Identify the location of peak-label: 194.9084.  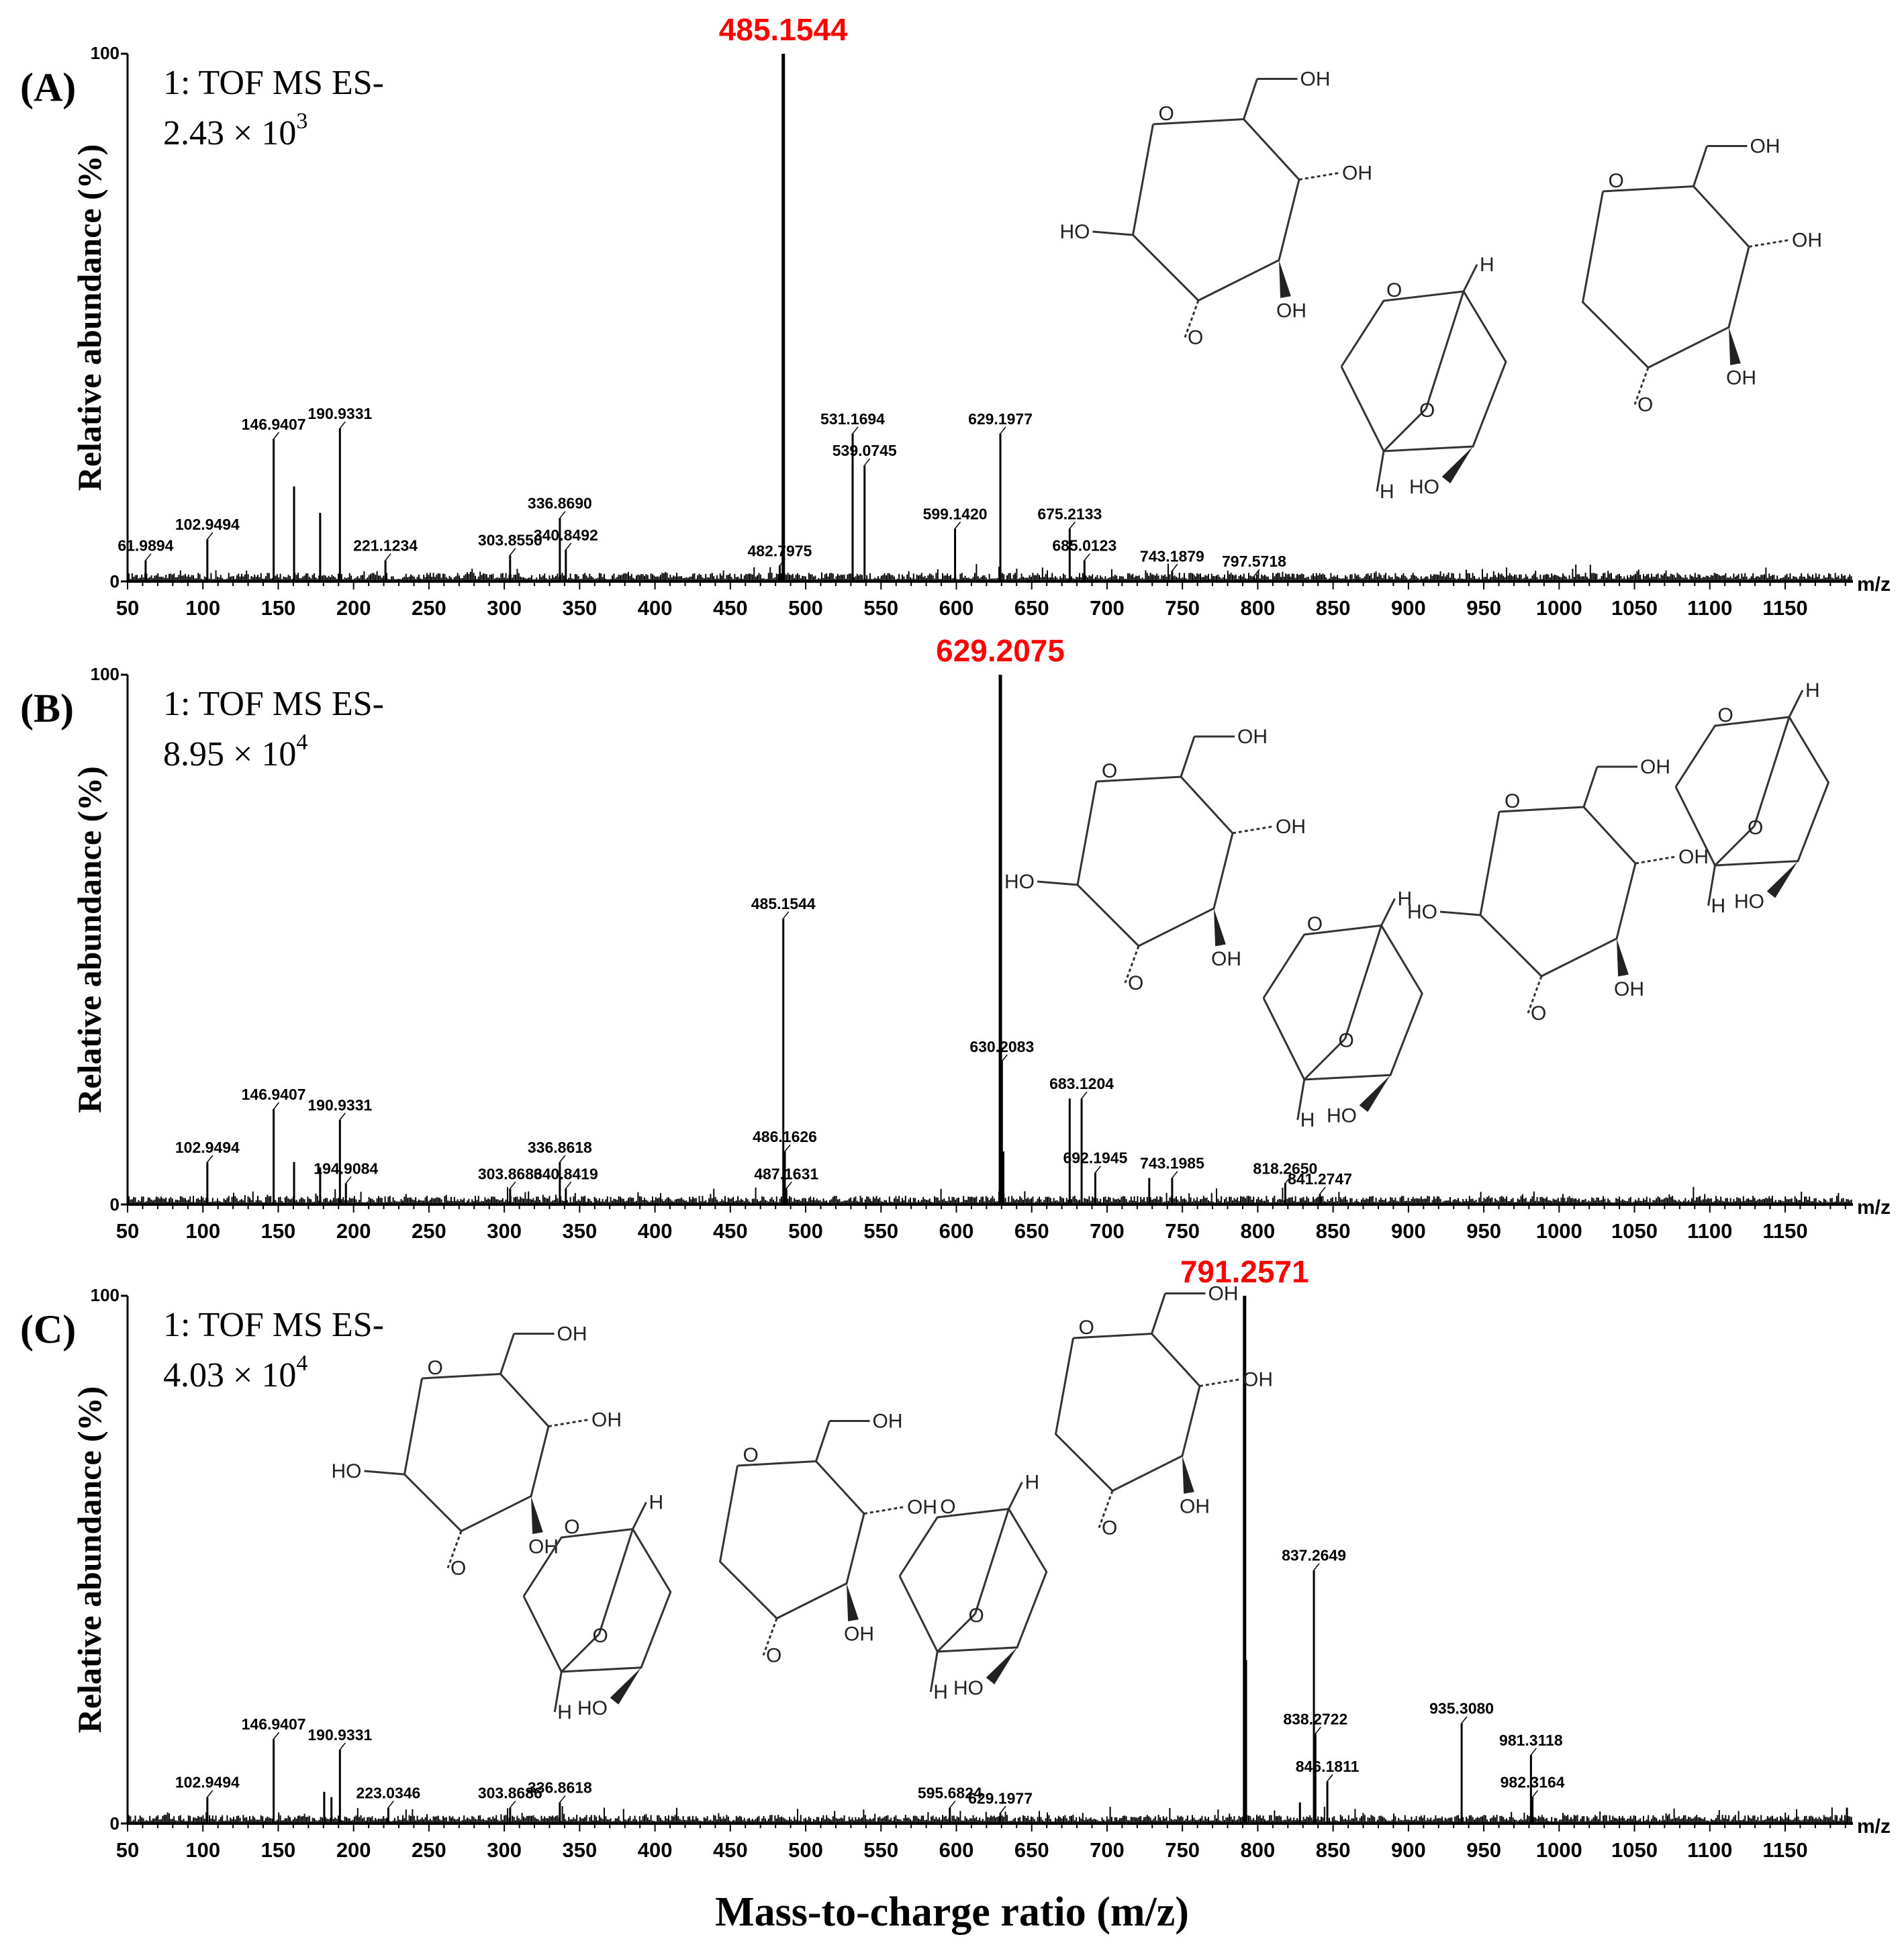
(346, 1168).